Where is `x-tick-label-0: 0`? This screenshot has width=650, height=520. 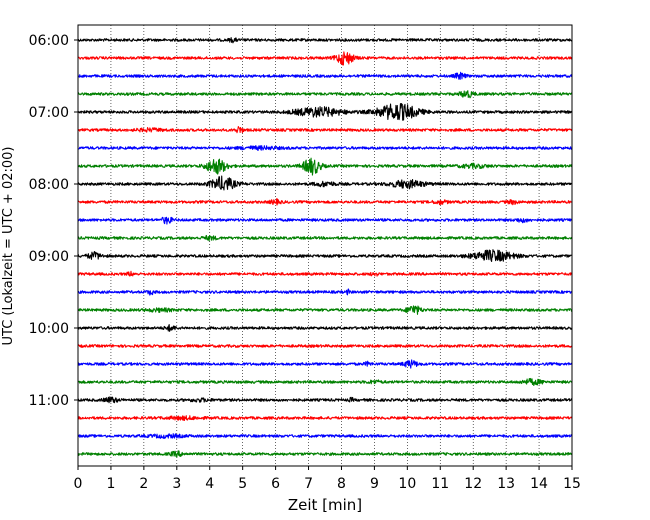
x-tick-label-0: 0 is located at coordinates (78, 484).